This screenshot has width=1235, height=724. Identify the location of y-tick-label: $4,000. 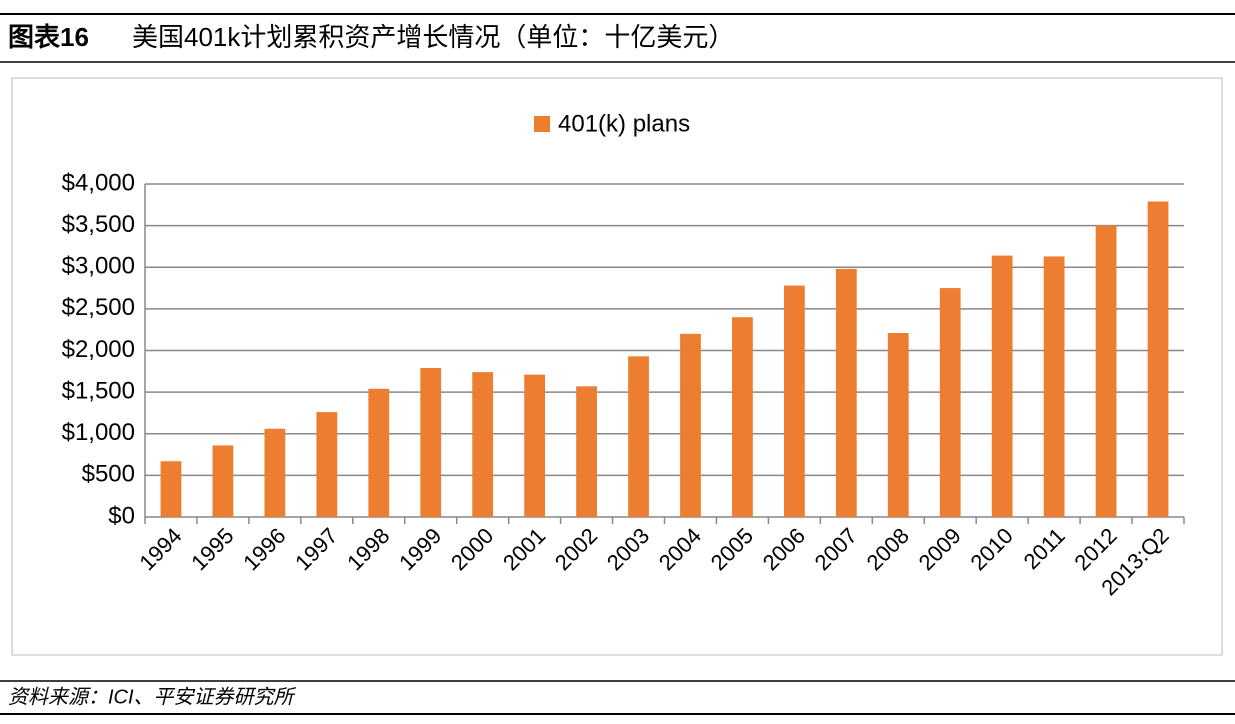
(98, 182).